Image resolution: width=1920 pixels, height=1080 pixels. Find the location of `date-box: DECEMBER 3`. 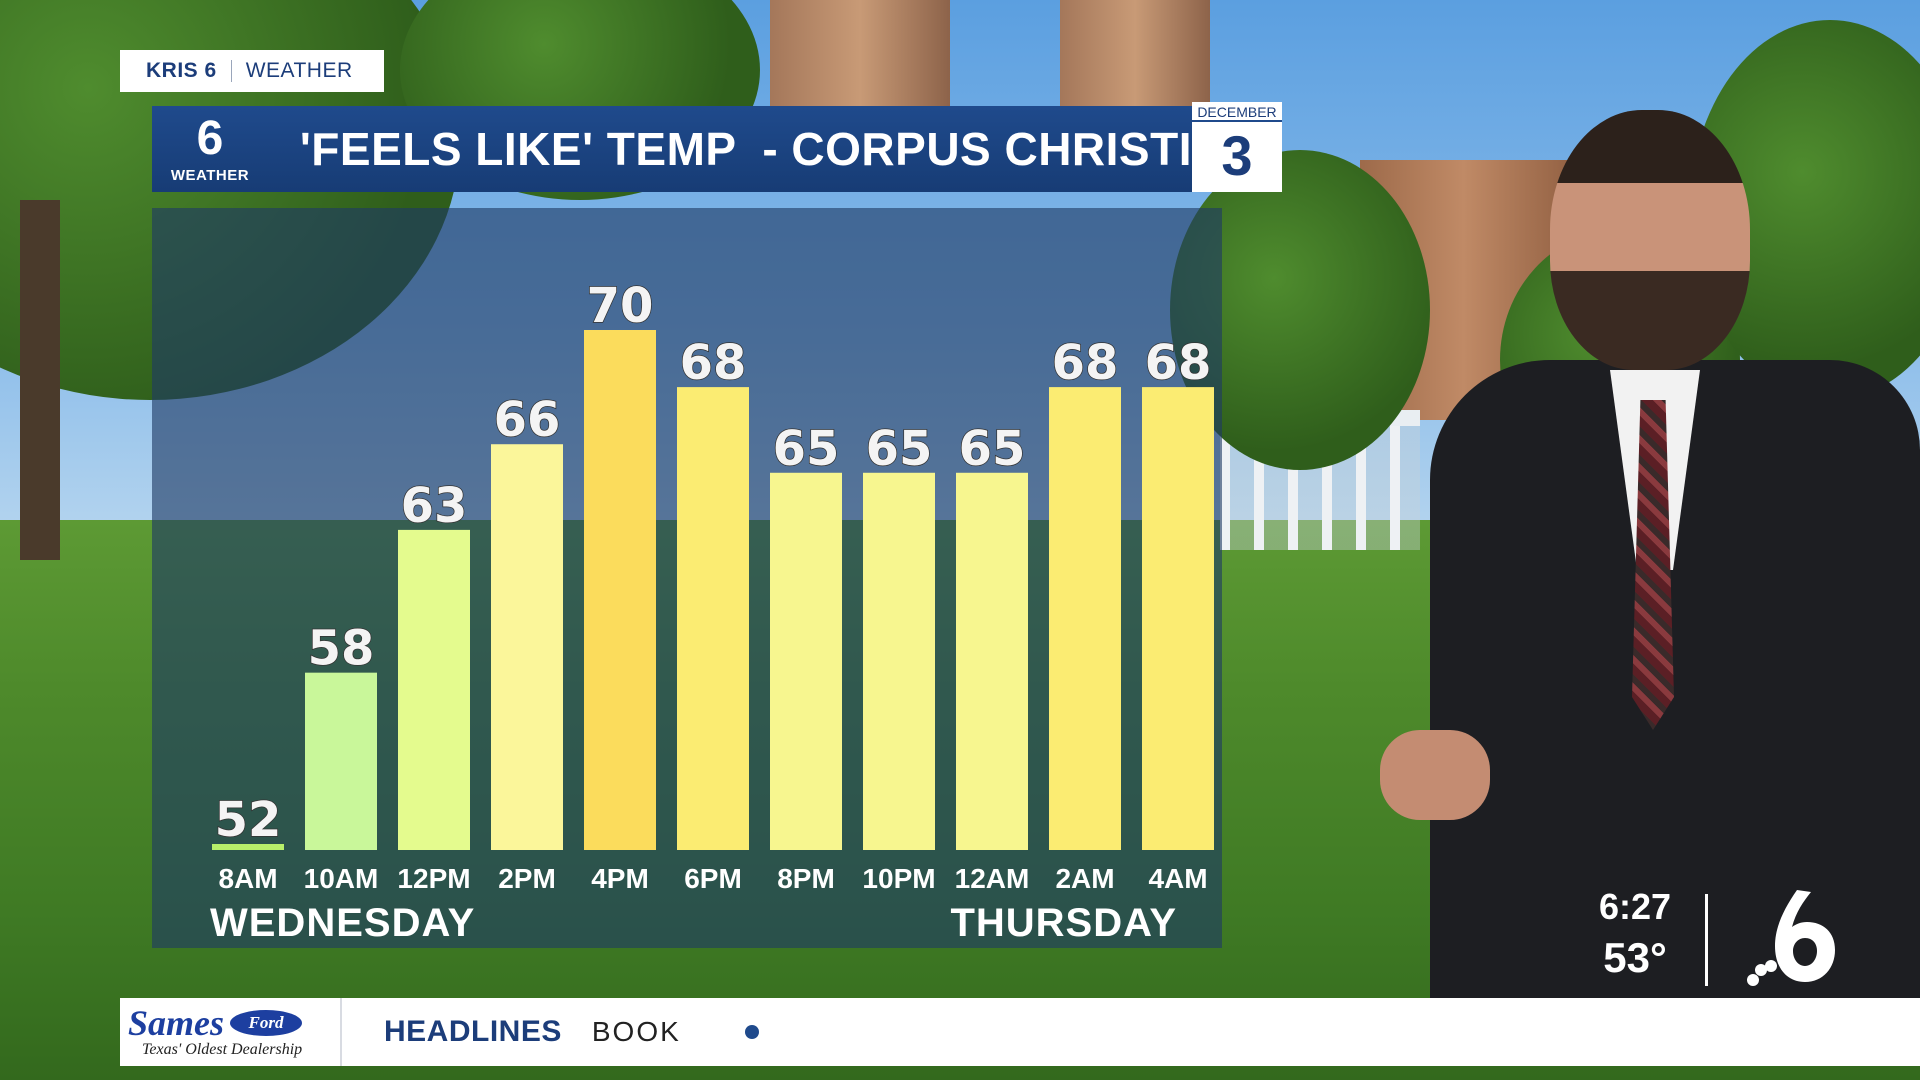

date-box: DECEMBER 3 is located at coordinates (1237, 147).